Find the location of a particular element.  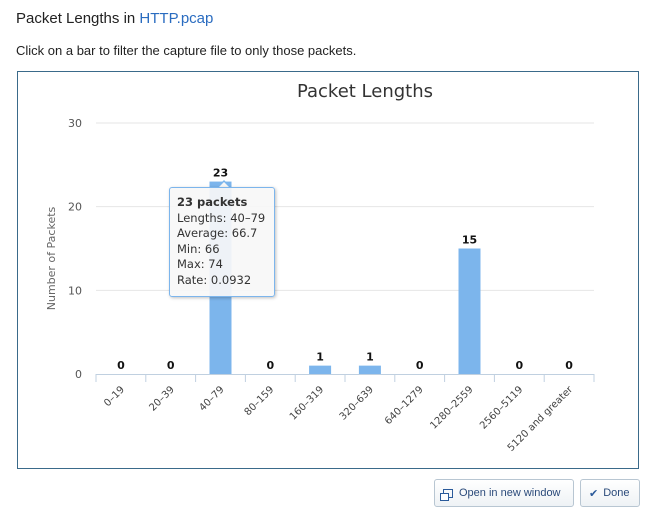

y-tick-label: 20 is located at coordinates (75, 207).